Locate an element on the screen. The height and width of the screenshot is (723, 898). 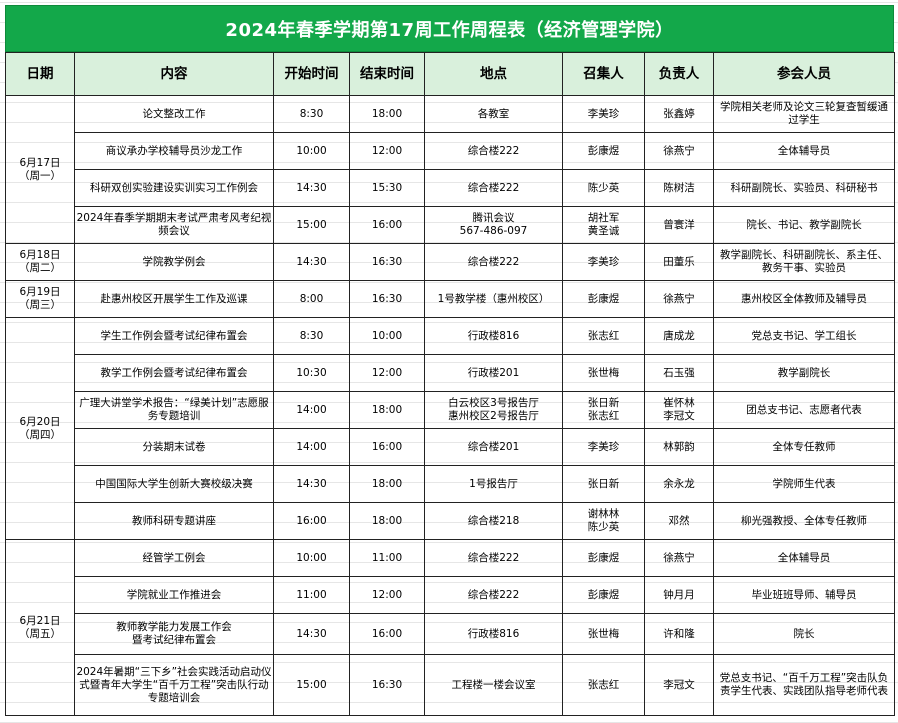
attendees-cell: 科研副院长、实验员、科研秘书 is located at coordinates (804, 188).